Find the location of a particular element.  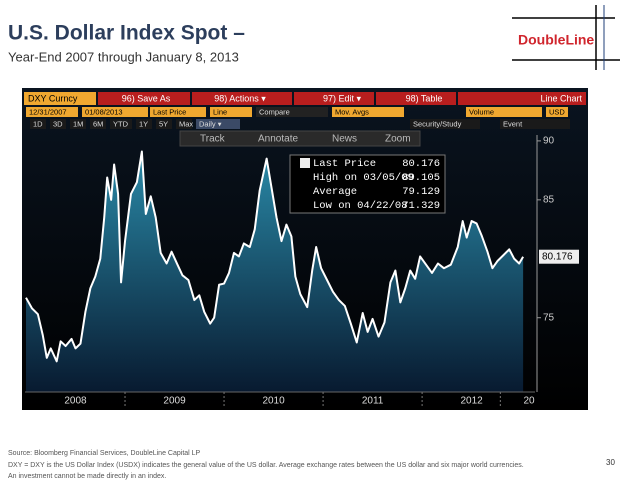

period-label: 1M is located at coordinates (78, 123).